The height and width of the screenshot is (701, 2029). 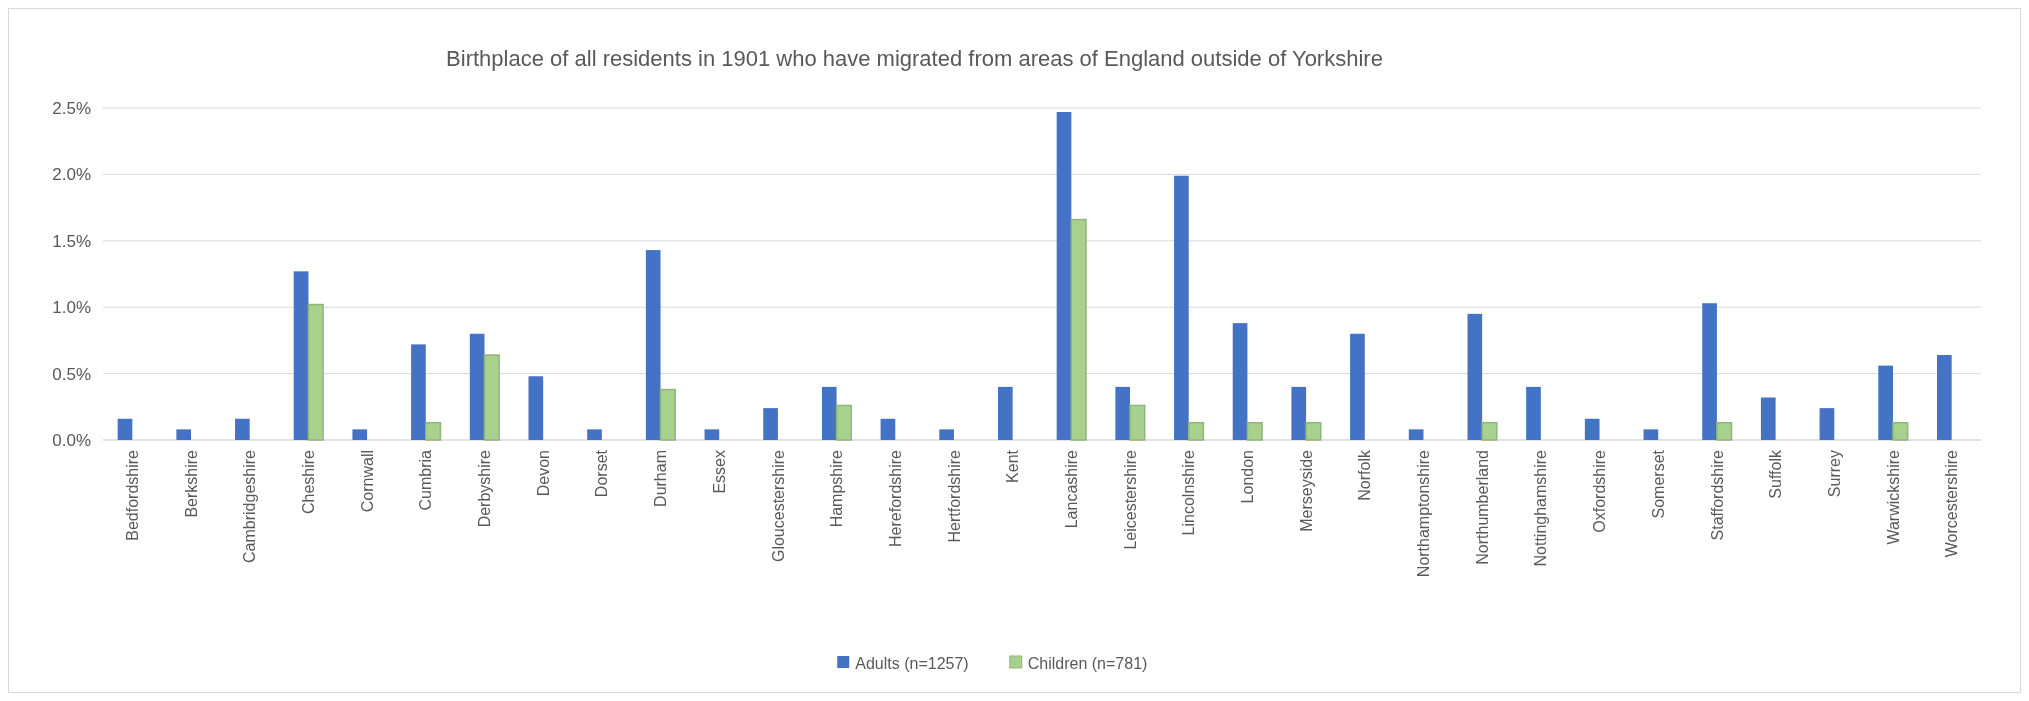 What do you see at coordinates (485, 488) in the screenshot?
I see `x-tick-label: Derbyshire` at bounding box center [485, 488].